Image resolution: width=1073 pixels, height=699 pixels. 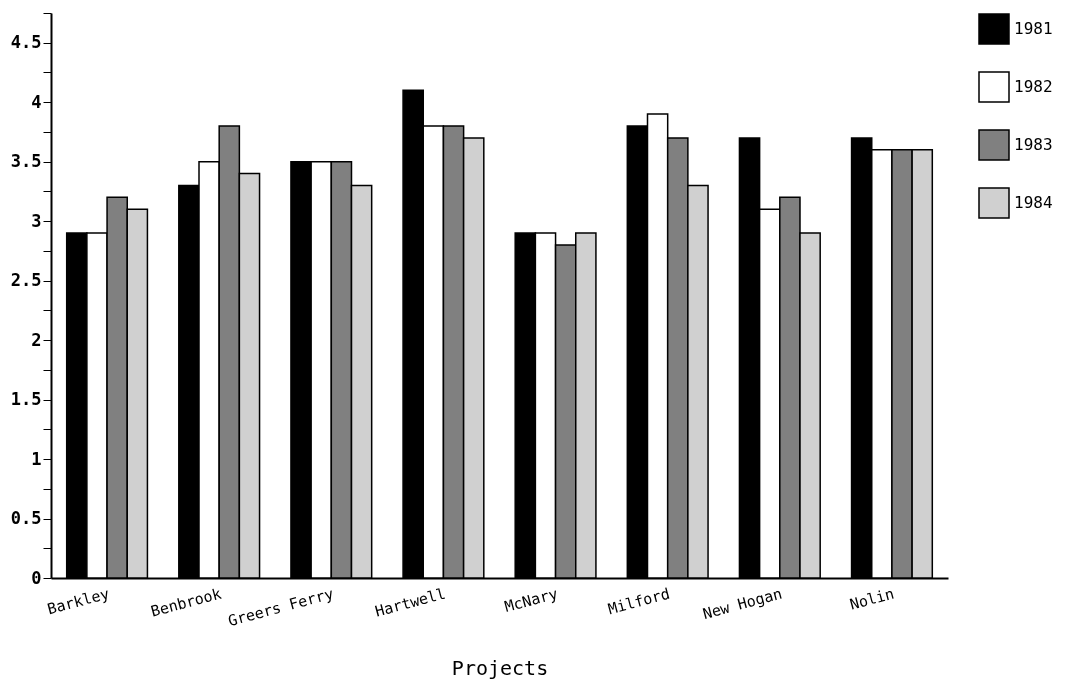 I want to click on y-tick-label: 0.5, so click(x=26, y=518).